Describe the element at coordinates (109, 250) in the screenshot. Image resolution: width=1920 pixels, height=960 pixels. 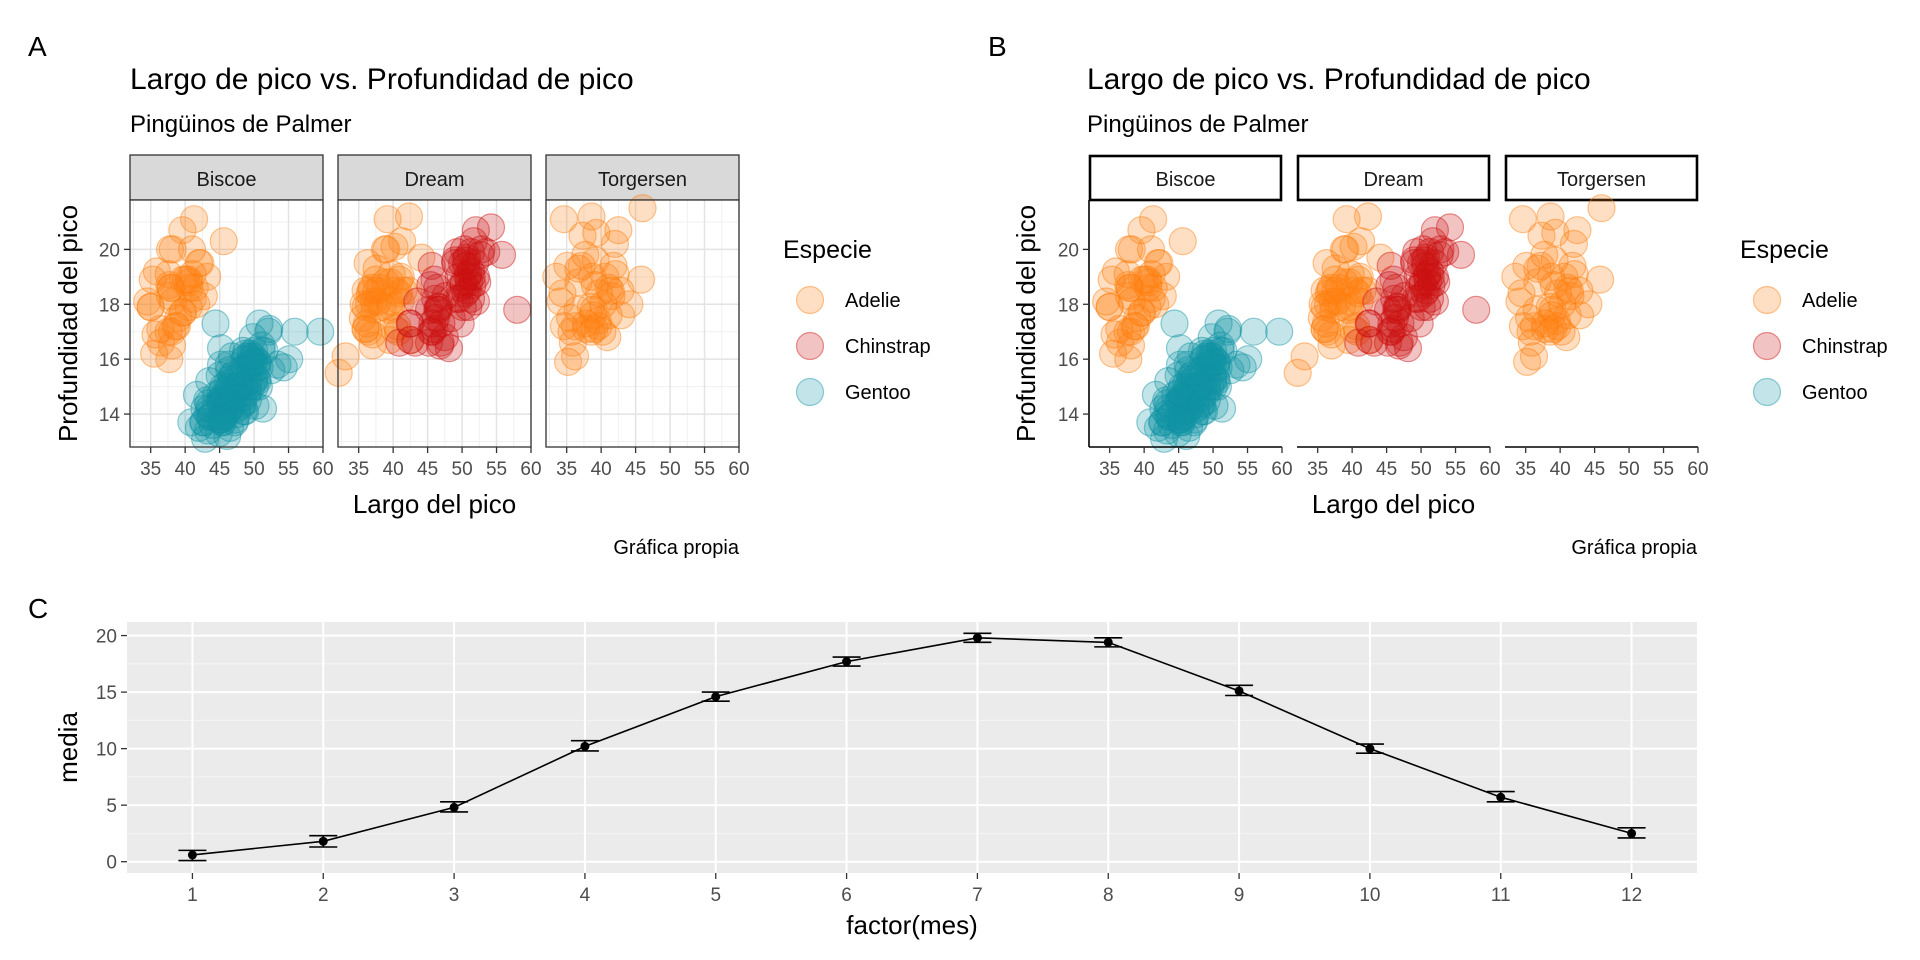
I see `y-tick-label: 20` at that location.